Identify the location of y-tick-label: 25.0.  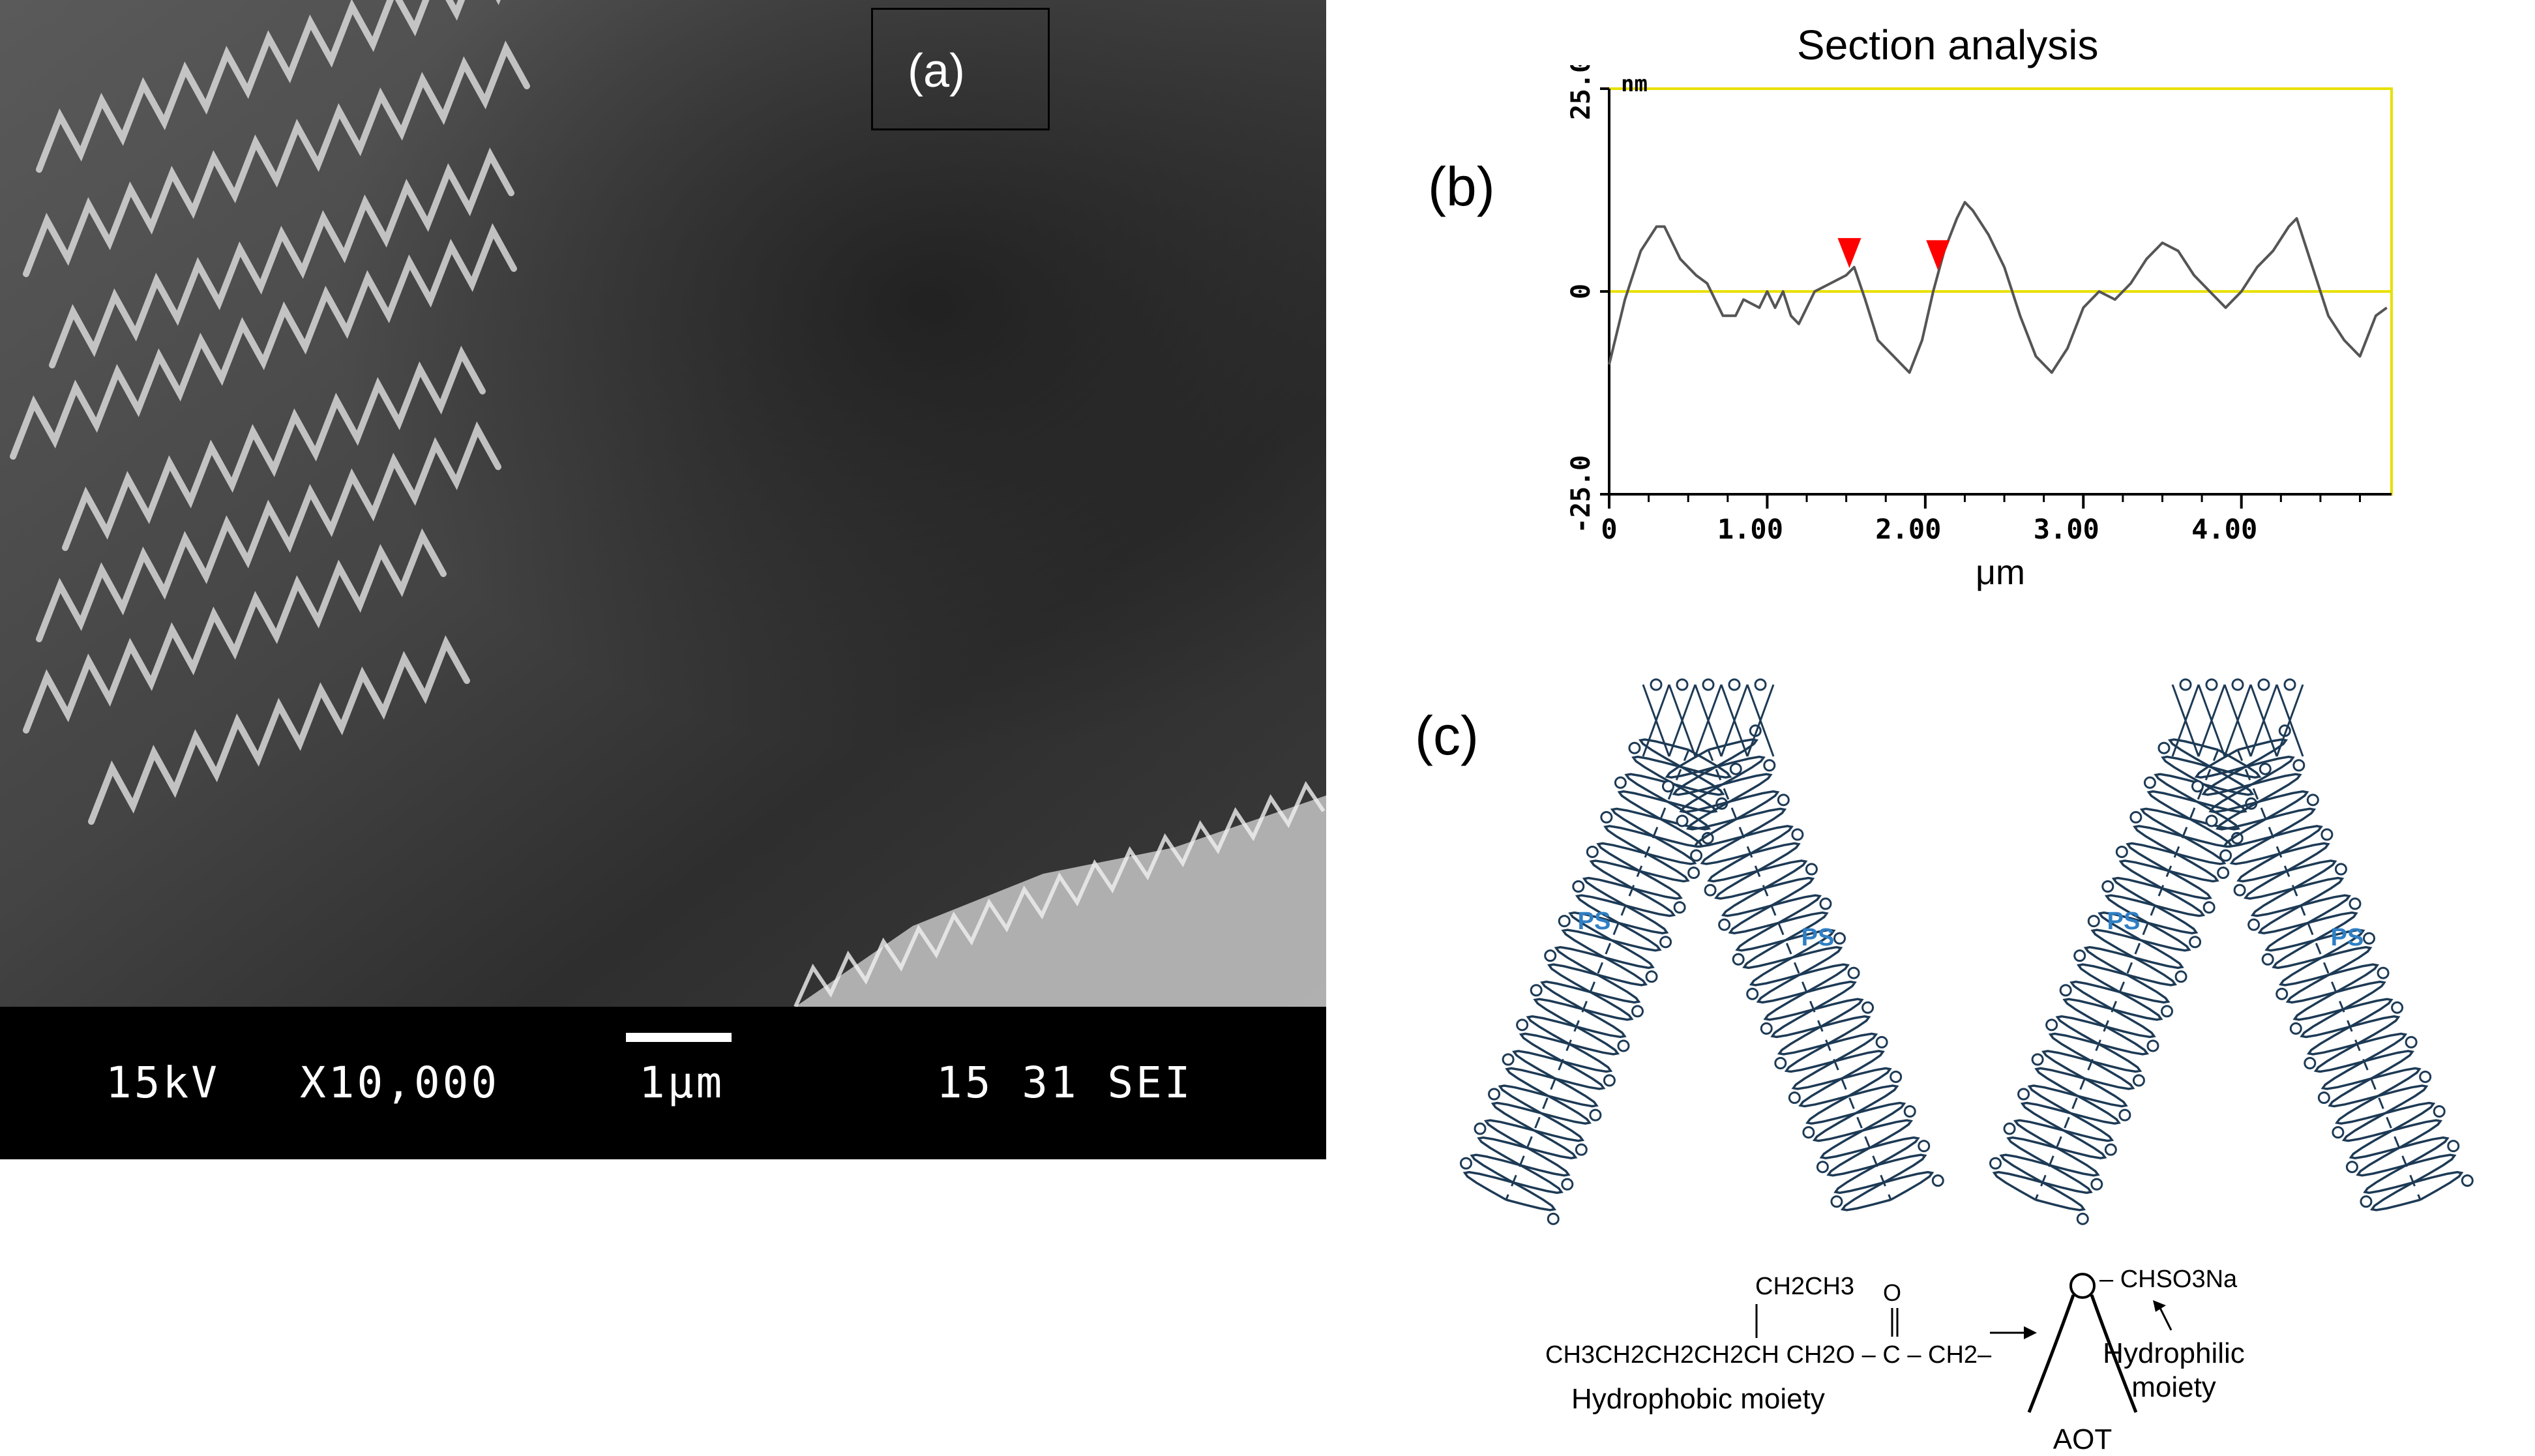
(1581, 92).